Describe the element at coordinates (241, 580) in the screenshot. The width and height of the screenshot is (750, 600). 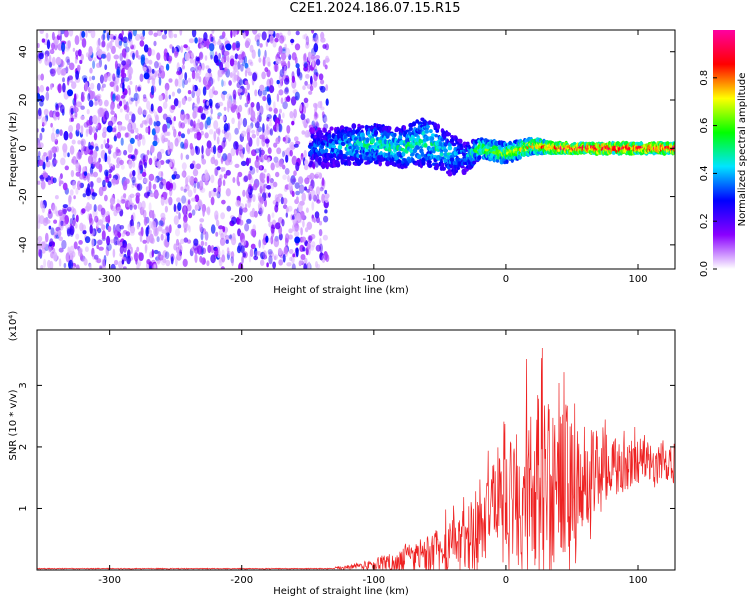
I see `x-tick-label: -200` at that location.